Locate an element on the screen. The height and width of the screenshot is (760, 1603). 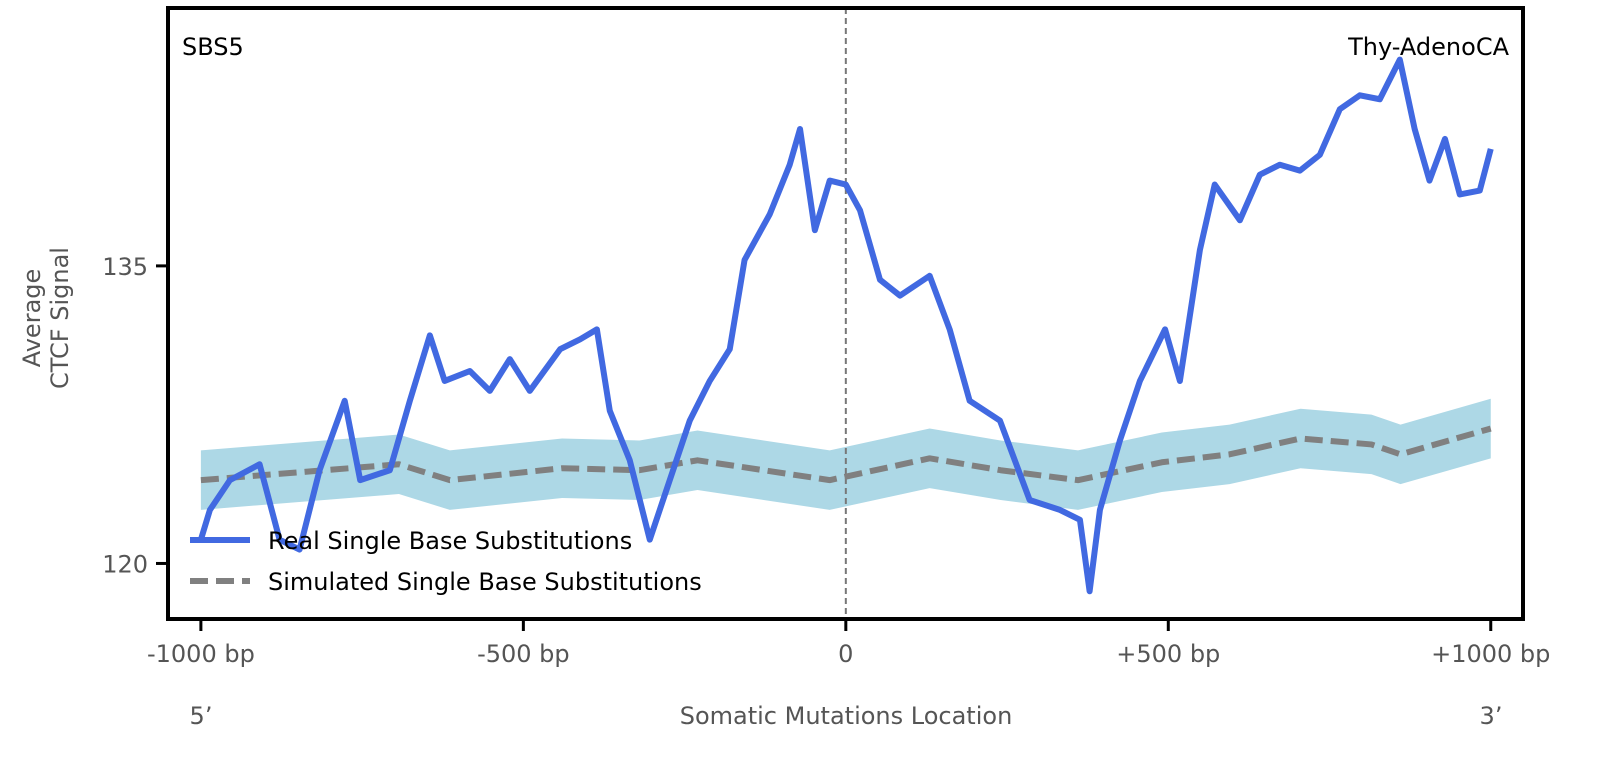
x-tick-label: -500 bp is located at coordinates (523, 654).